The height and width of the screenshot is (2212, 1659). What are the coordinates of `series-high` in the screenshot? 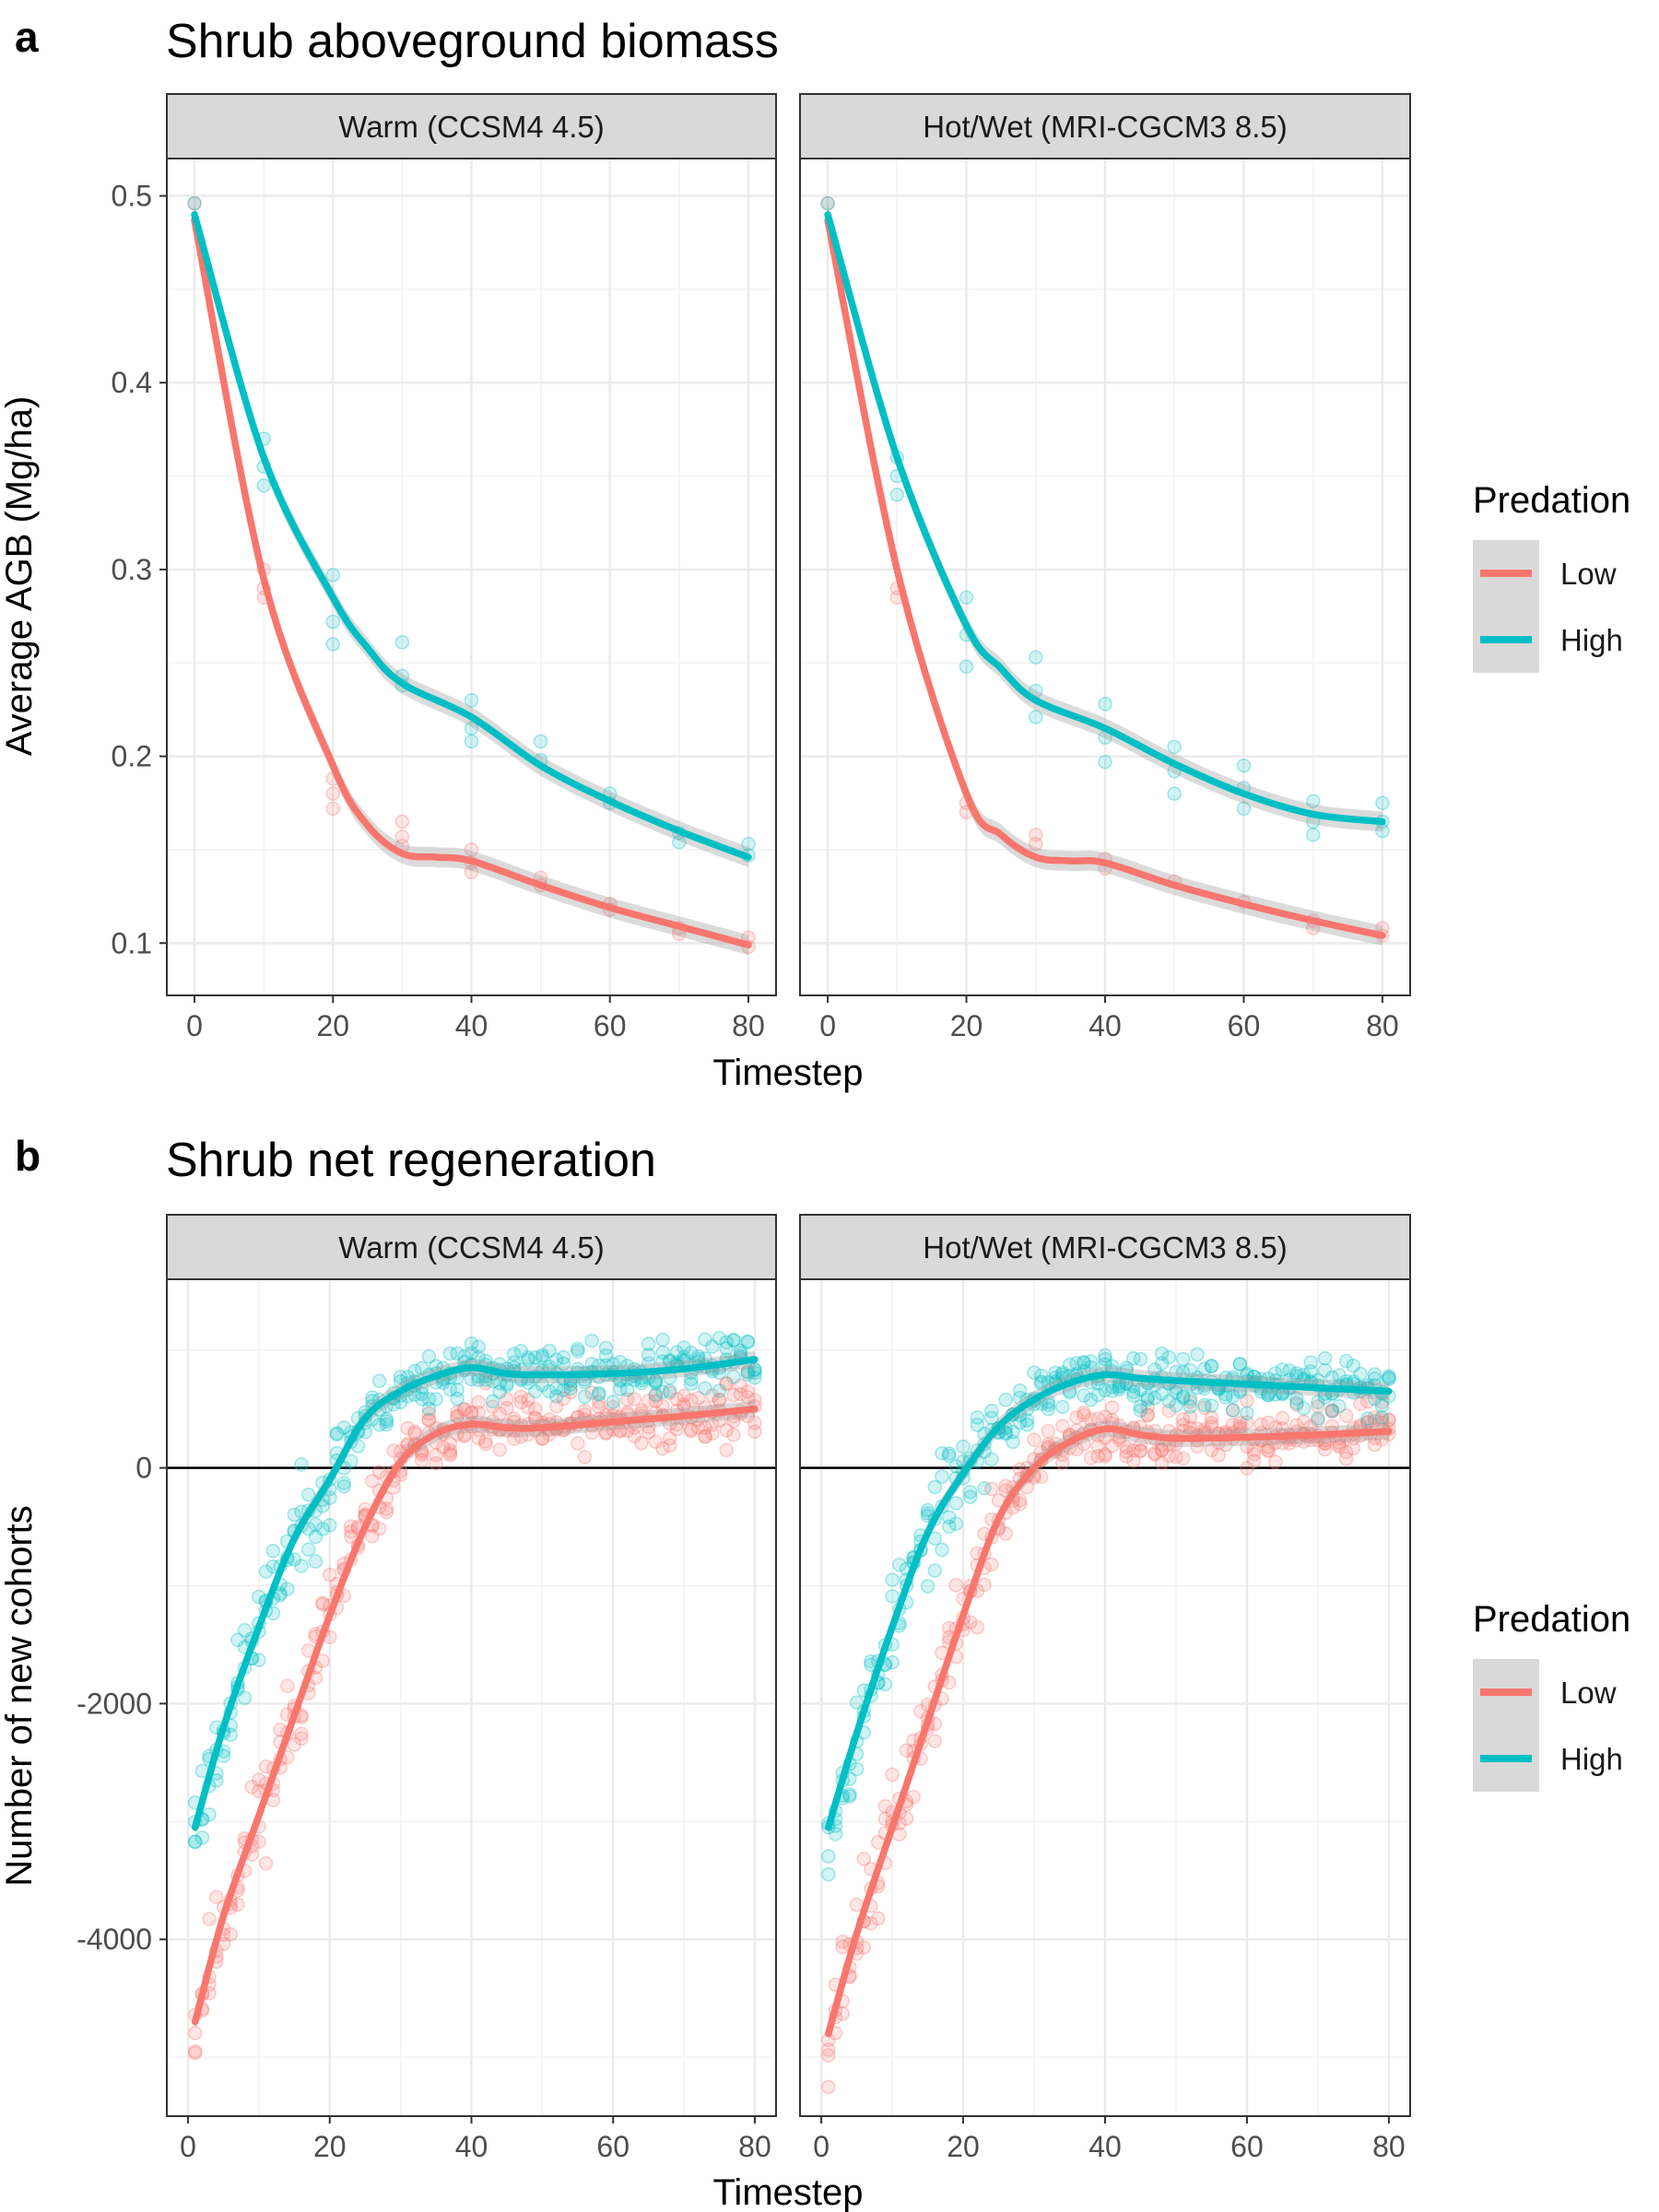 It's located at (1108, 1614).